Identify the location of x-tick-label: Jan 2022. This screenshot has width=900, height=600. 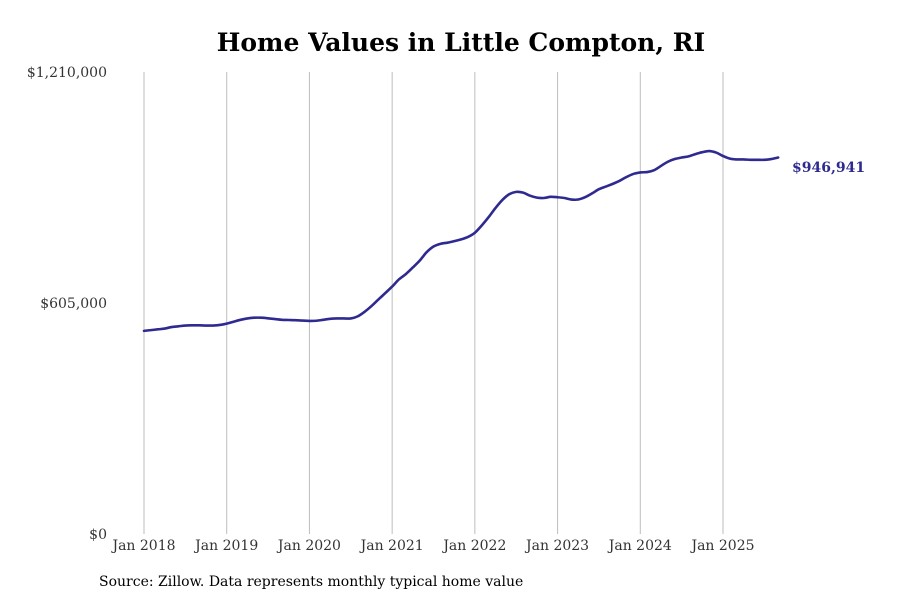
(473, 546).